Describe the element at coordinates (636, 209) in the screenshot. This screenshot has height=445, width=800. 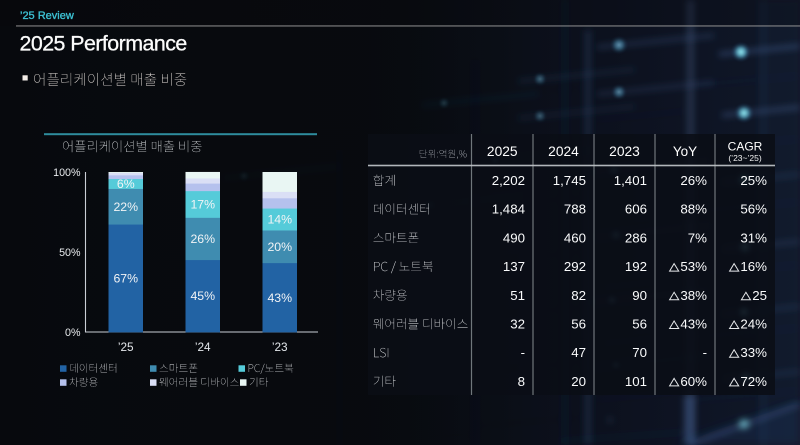
I see `svg-text: 606` at that location.